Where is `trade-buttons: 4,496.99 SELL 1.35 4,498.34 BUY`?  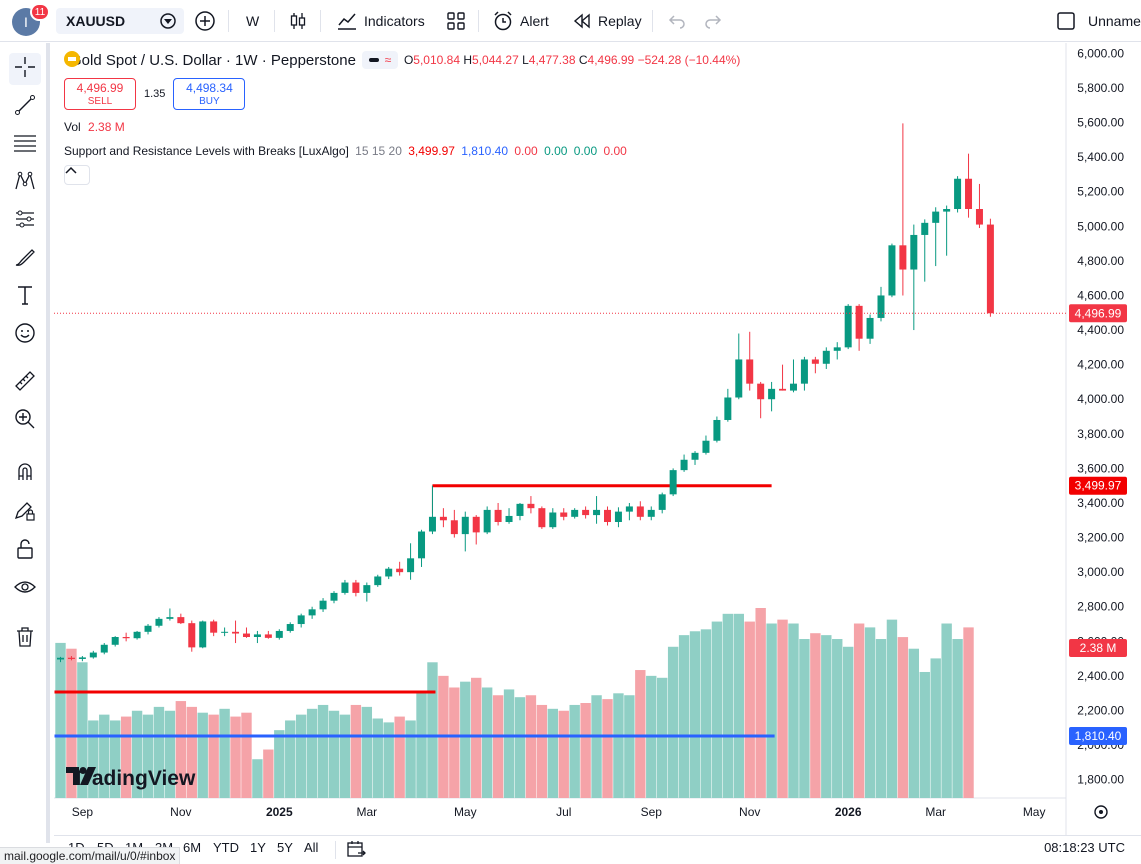
trade-buttons: 4,496.99 SELL 1.35 4,498.34 BUY is located at coordinates (155, 94).